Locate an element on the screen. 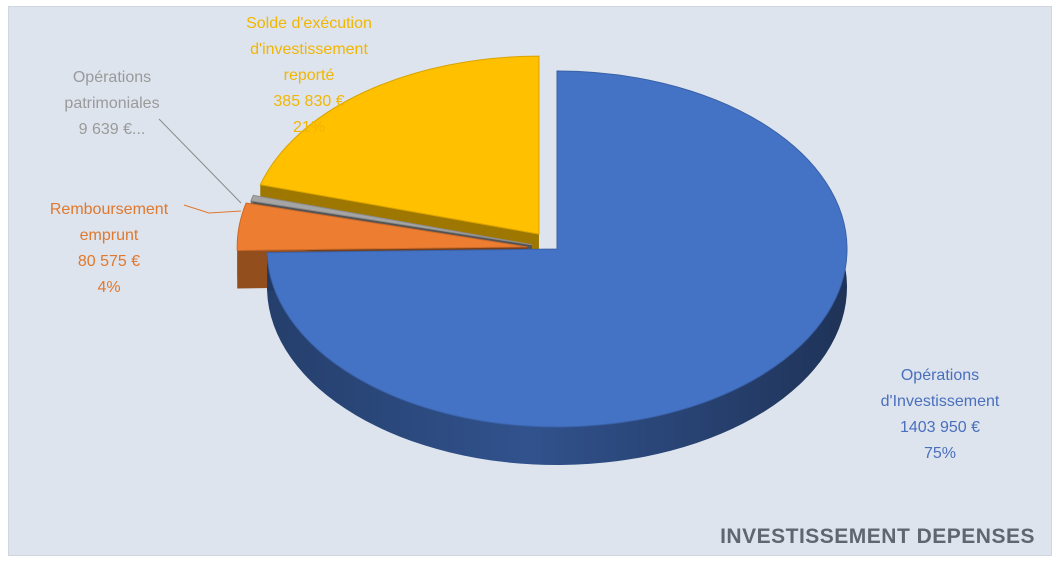  slice-percent: 4% is located at coordinates (109, 287).